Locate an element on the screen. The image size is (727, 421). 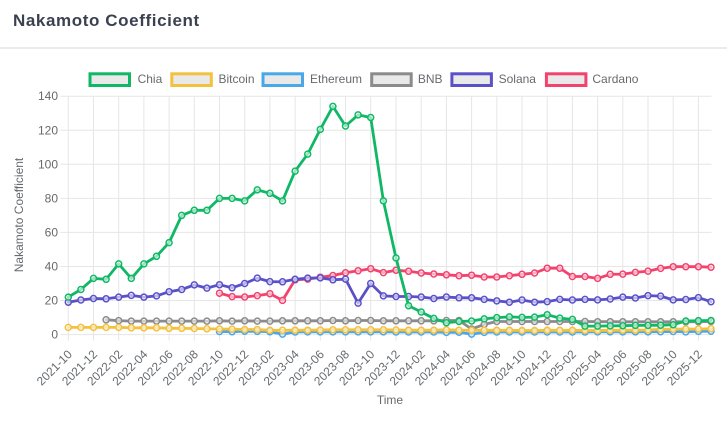
svg-text: Chia is located at coordinates (150, 79).